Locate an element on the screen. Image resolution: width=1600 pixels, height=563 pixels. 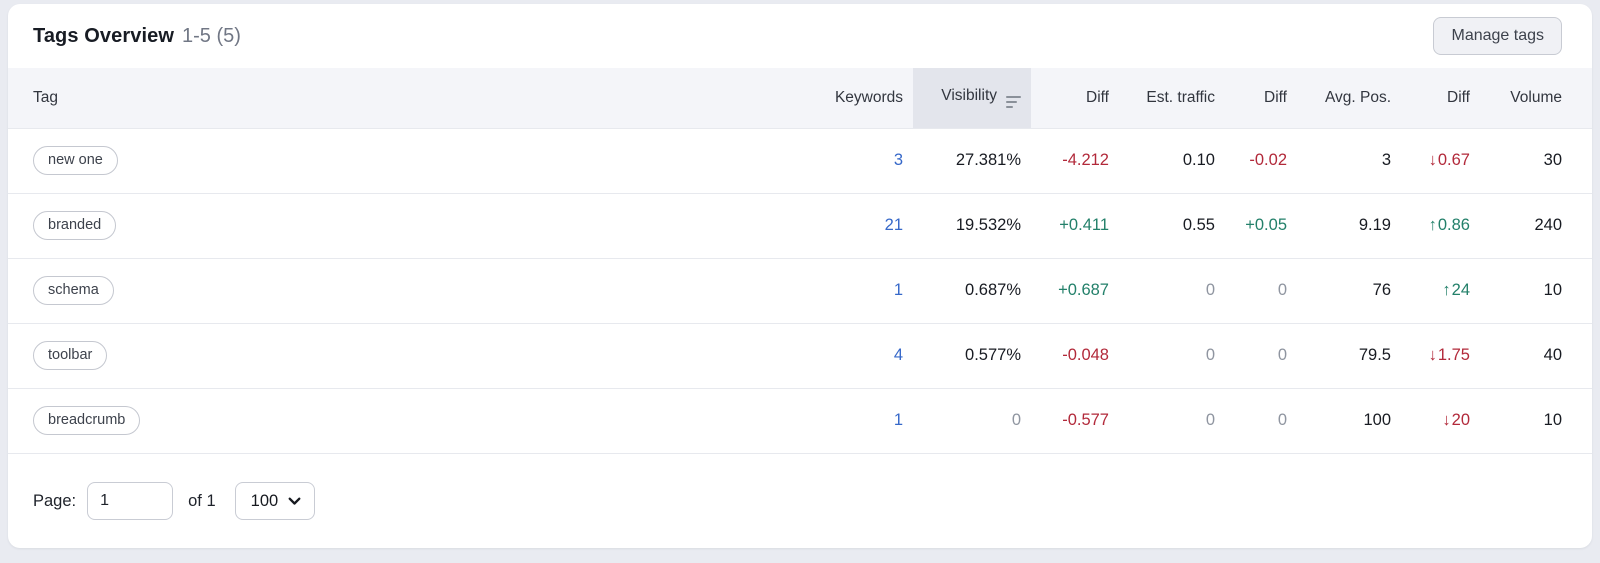
chevron-down-icon is located at coordinates (294, 501).